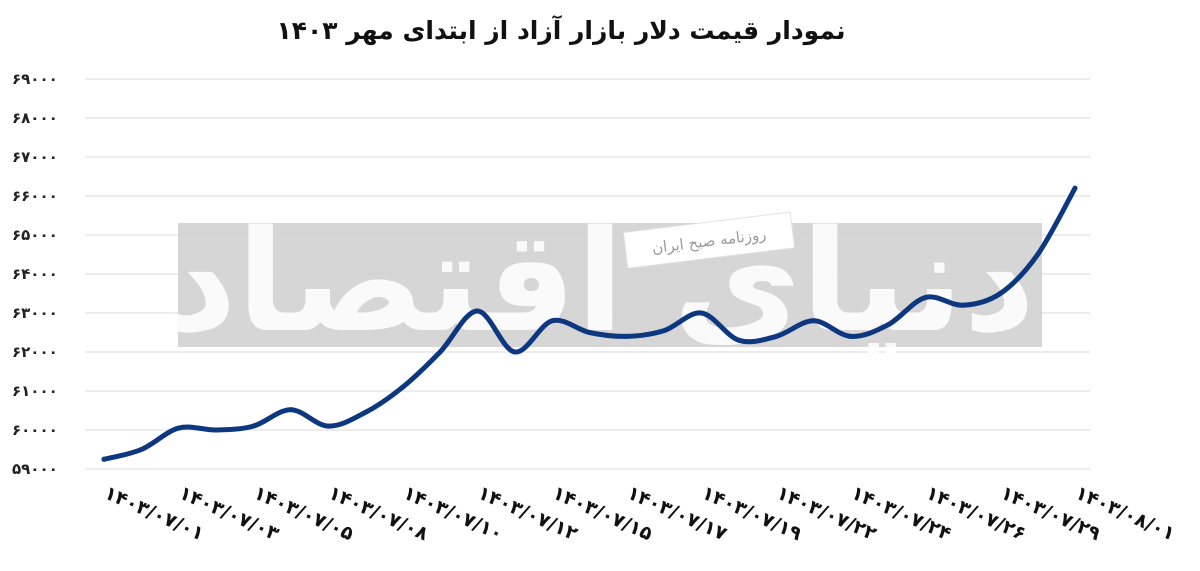  Describe the element at coordinates (35, 469) in the screenshot. I see `y-tick-label: ۵۹۰۰۰` at that location.